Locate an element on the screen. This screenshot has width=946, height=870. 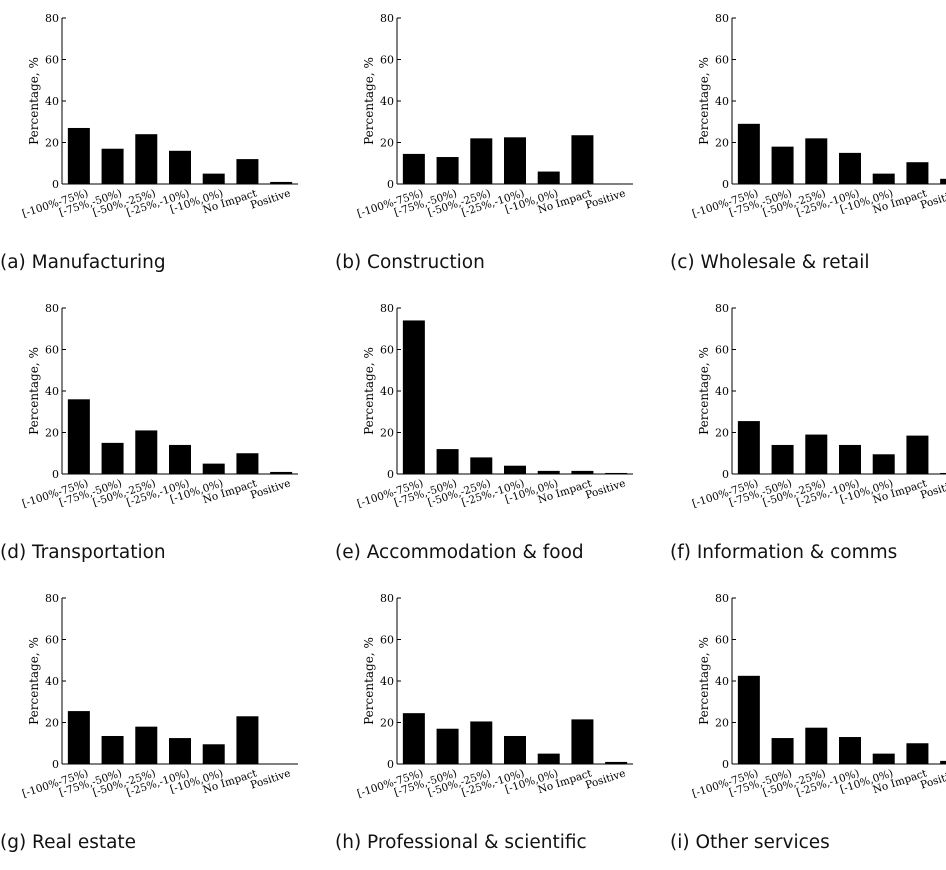
chart-caption: (b) Construction is located at coordinates (410, 262).